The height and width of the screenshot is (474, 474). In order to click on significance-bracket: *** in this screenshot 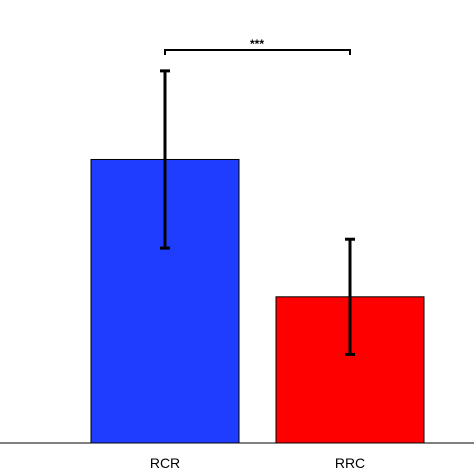, I will do `click(257, 46)`.